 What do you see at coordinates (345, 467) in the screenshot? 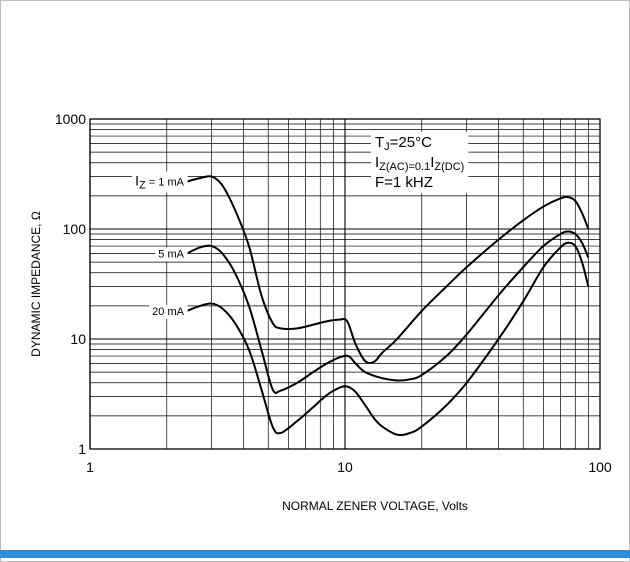
I see `x-tick-label: 10` at bounding box center [345, 467].